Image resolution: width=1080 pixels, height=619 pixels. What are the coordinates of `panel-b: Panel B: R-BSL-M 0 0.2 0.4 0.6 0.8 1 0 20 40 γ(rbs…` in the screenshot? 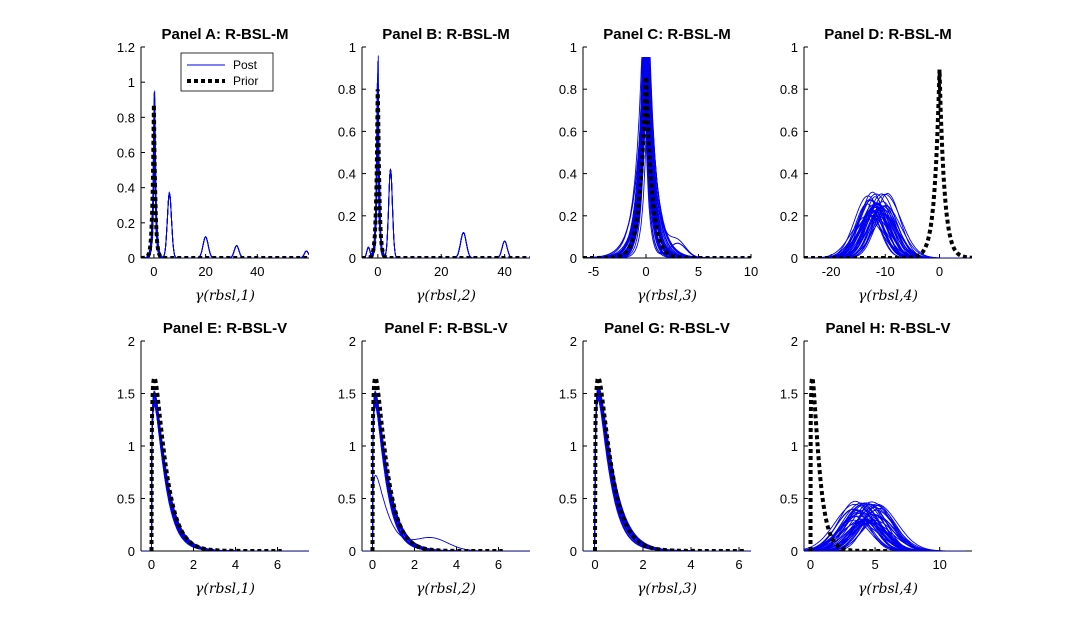 It's located at (434, 165).